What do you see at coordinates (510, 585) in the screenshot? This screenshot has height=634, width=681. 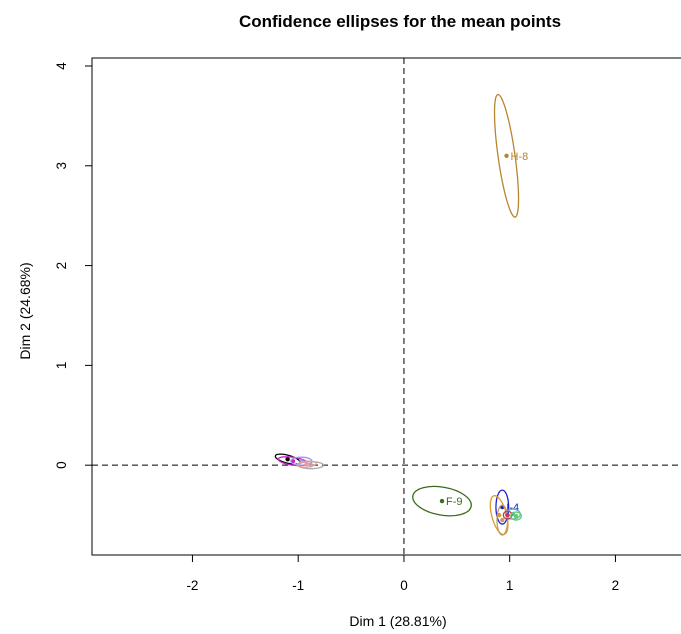 I see `x-tick-label: 1` at bounding box center [510, 585].